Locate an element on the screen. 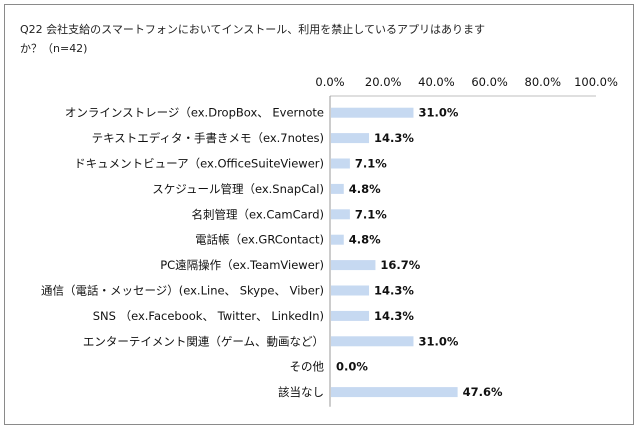 Image resolution: width=640 pixels, height=431 pixels. category-label: オンラインストレージ（ex.DropBox、 Evernote is located at coordinates (194, 113).